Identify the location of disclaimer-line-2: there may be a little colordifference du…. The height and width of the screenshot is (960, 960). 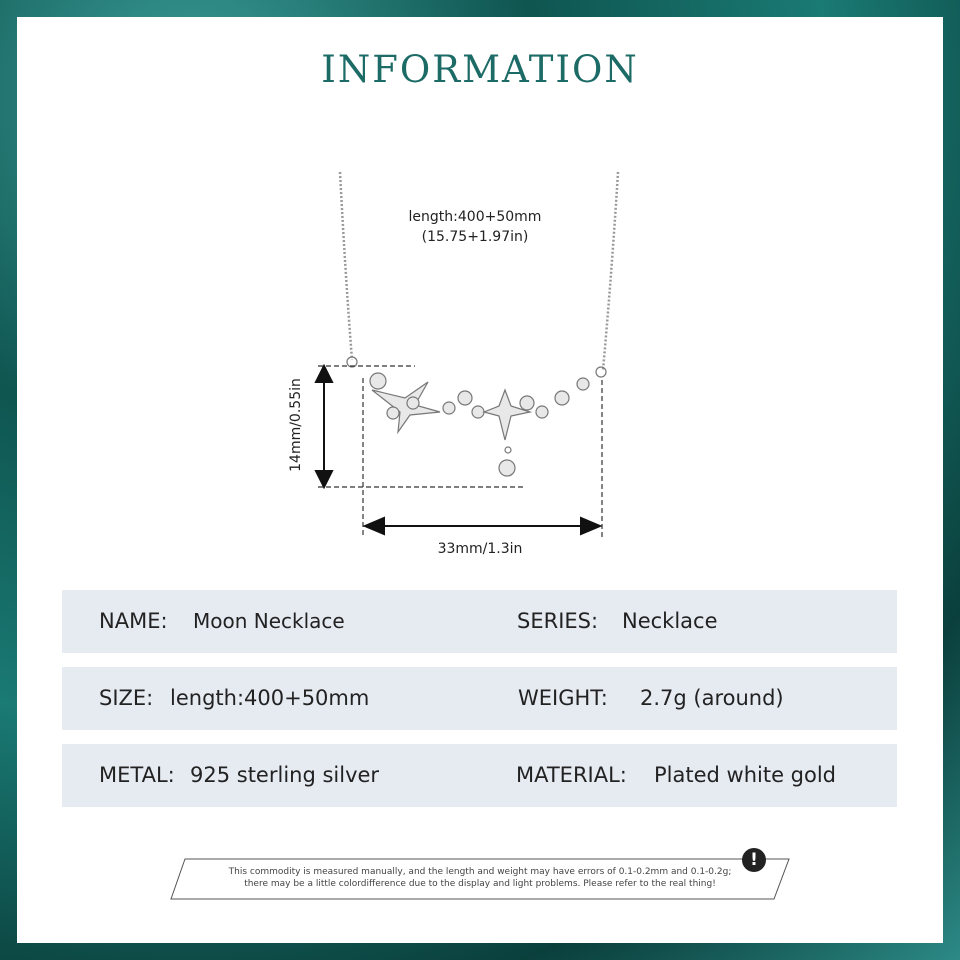
(480, 884).